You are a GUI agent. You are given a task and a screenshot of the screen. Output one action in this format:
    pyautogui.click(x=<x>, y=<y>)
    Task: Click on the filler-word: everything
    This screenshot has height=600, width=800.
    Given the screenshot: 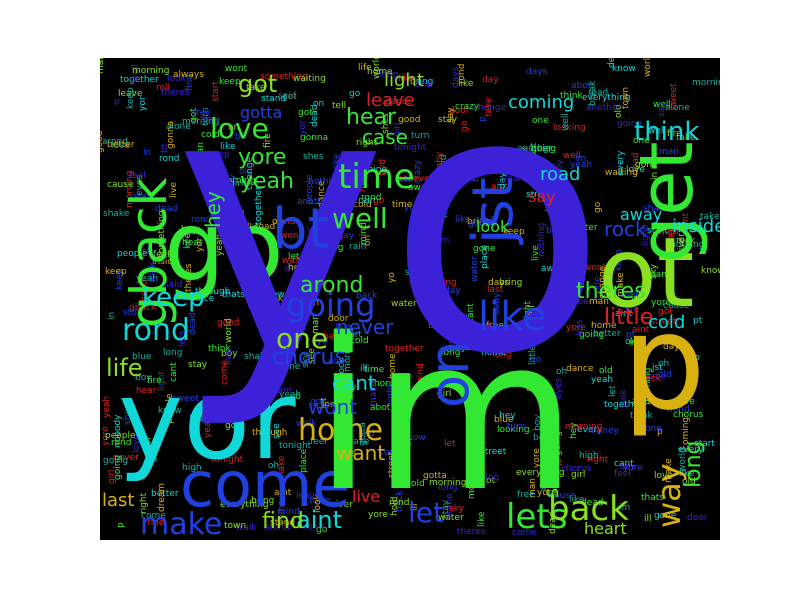 What is the action you would take?
    pyautogui.click(x=540, y=473)
    